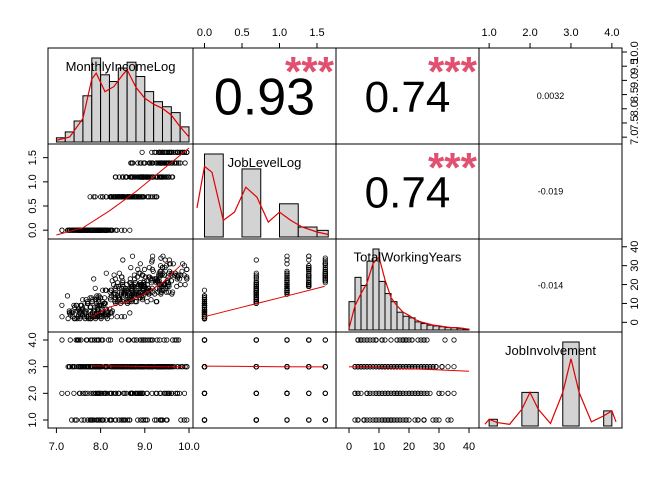  Describe the element at coordinates (635, 303) in the screenshot. I see `tick-label: 10` at that location.